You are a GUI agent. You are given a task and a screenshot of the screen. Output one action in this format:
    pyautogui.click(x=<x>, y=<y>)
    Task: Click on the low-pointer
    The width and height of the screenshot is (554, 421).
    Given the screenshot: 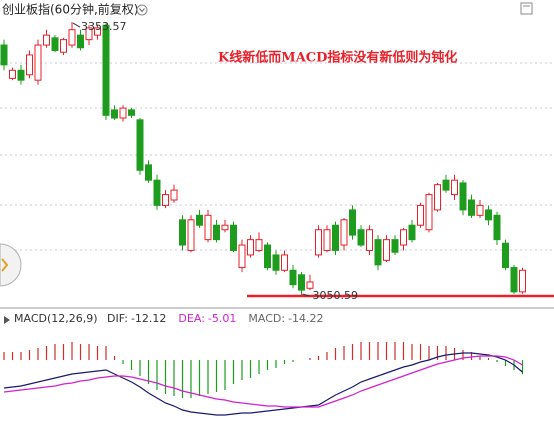 What is the action you would take?
    pyautogui.click(x=306, y=295)
    